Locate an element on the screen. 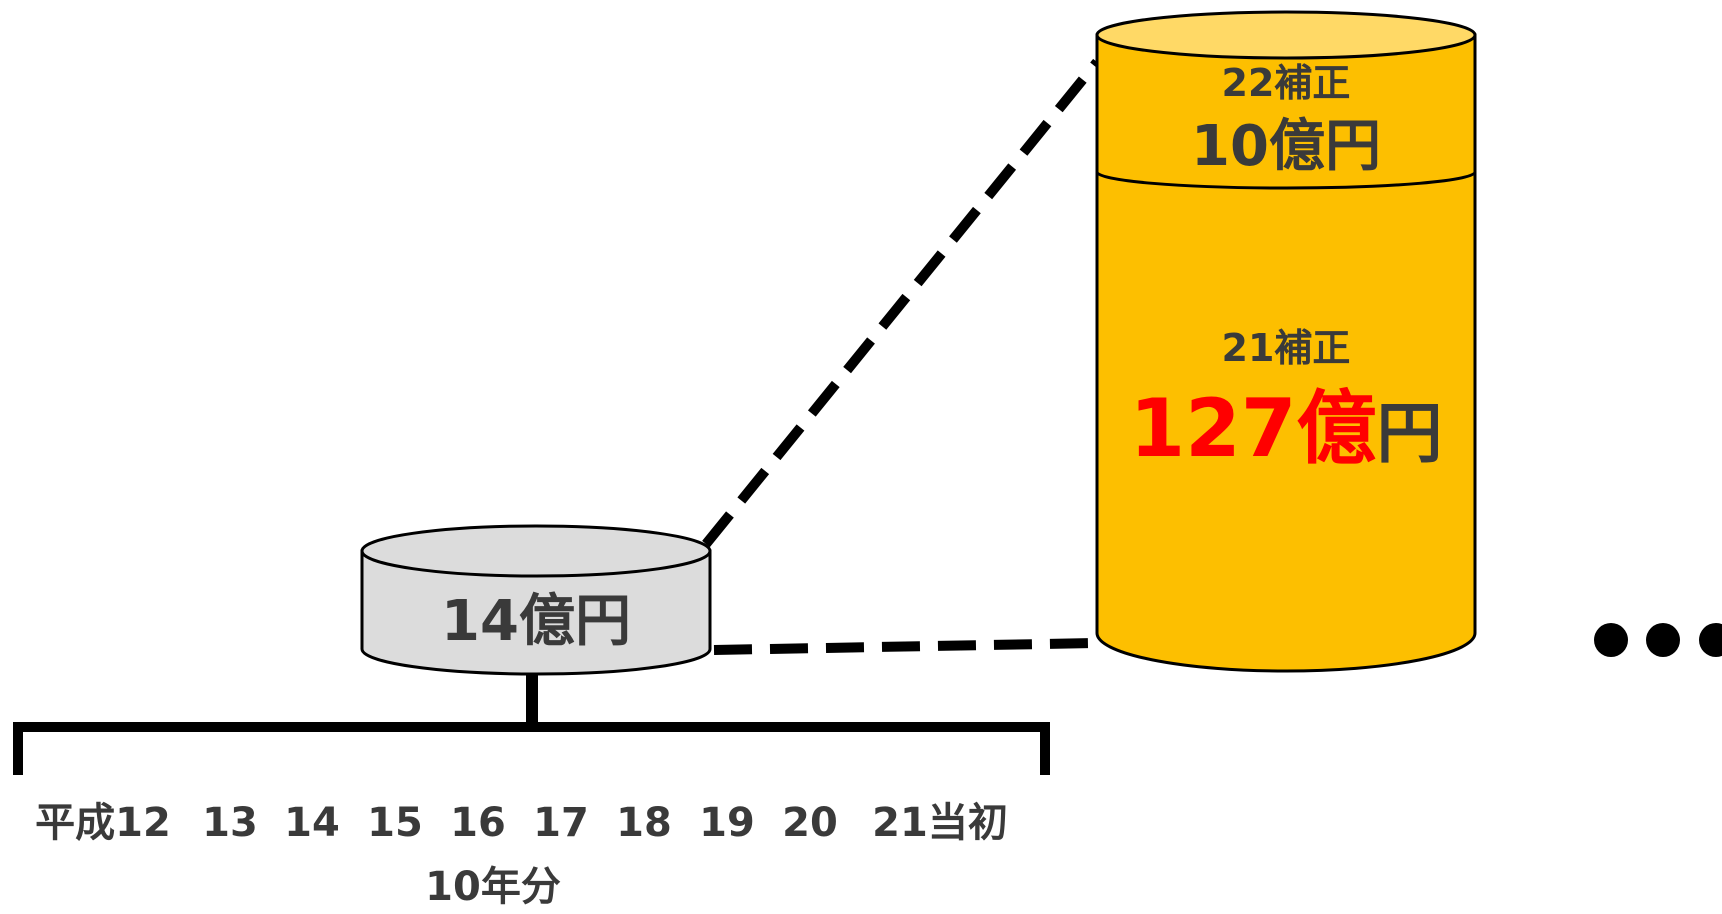 The height and width of the screenshot is (914, 1722). small-cylinder-body is located at coordinates (536, 612).